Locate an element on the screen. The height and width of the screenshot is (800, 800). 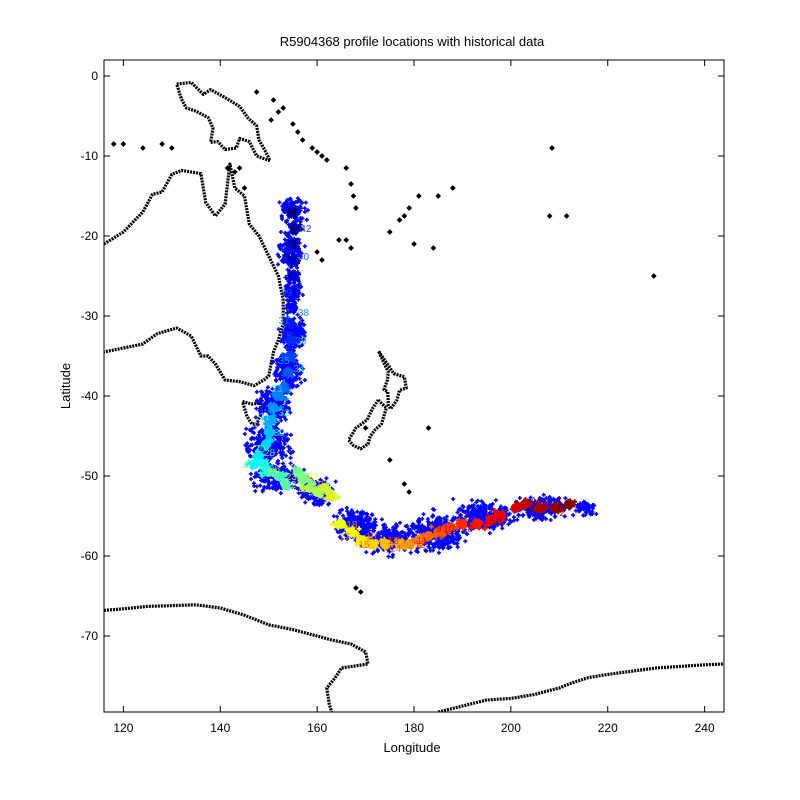
profile-number-label: 29 is located at coordinates (260, 449).